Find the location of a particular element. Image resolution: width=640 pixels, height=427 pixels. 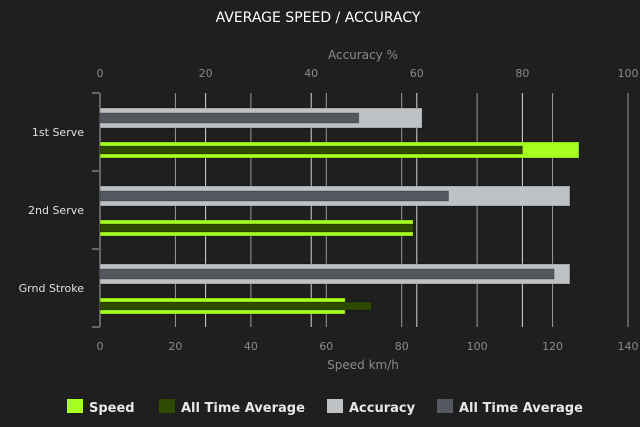

top-tick-label: 80 is located at coordinates (522, 73).